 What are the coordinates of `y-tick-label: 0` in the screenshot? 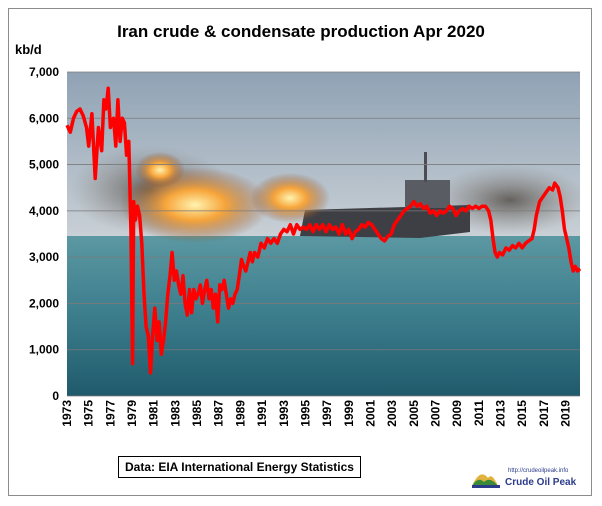 It's located at (55, 396).